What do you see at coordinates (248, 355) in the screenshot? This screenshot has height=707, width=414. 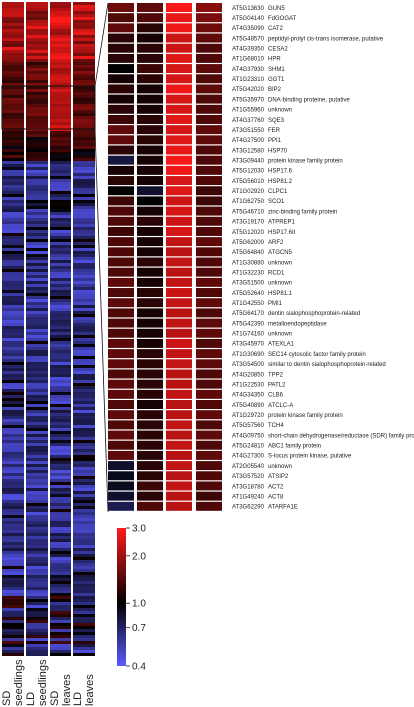 I see `gene-id-label: AT1G30690` at bounding box center [248, 355].